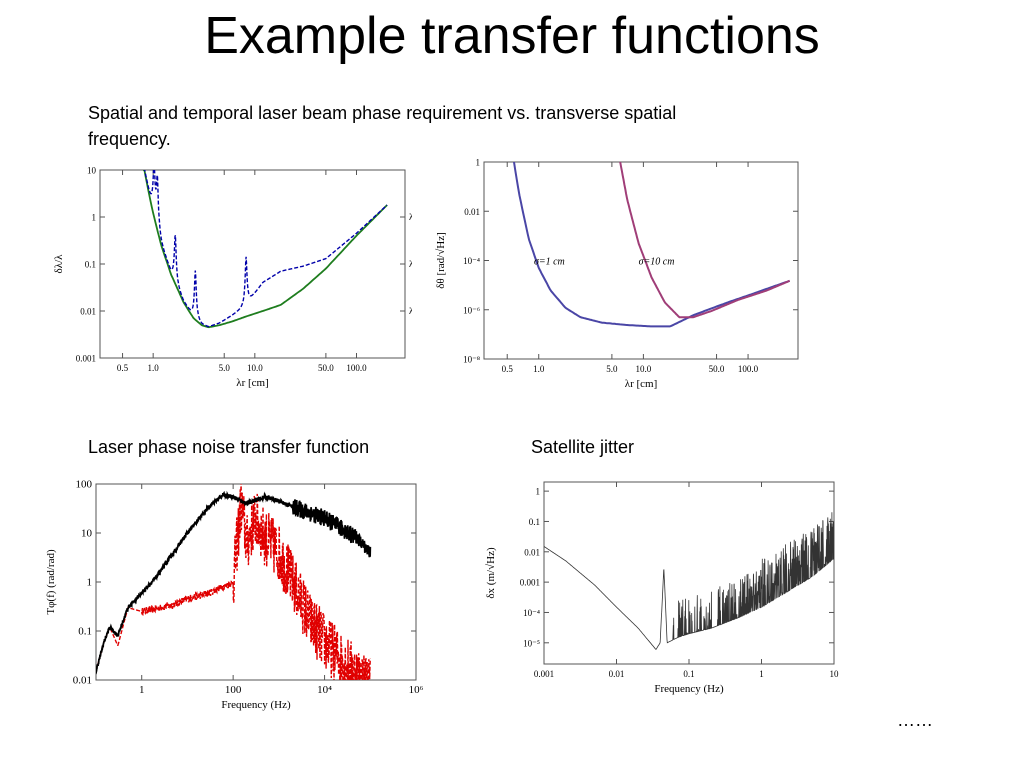  Describe the element at coordinates (59, 264) in the screenshot. I see `y-axis-label: δλ/λ` at that location.